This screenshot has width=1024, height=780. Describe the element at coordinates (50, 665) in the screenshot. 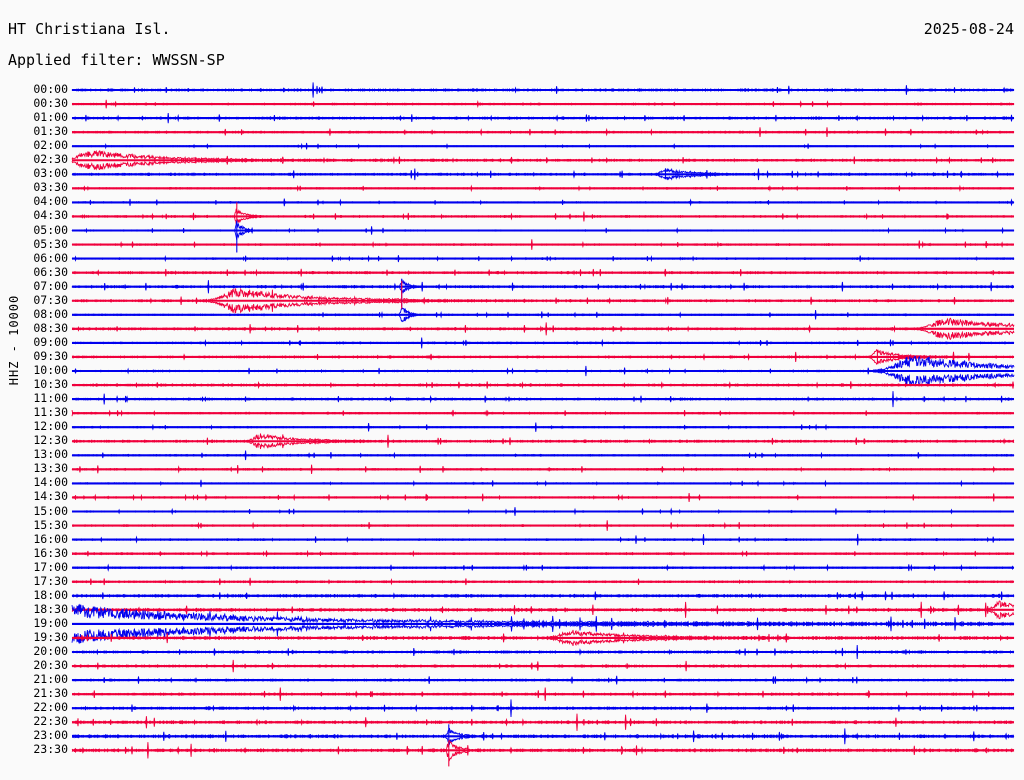

I see `time-label: 20:30` at that location.